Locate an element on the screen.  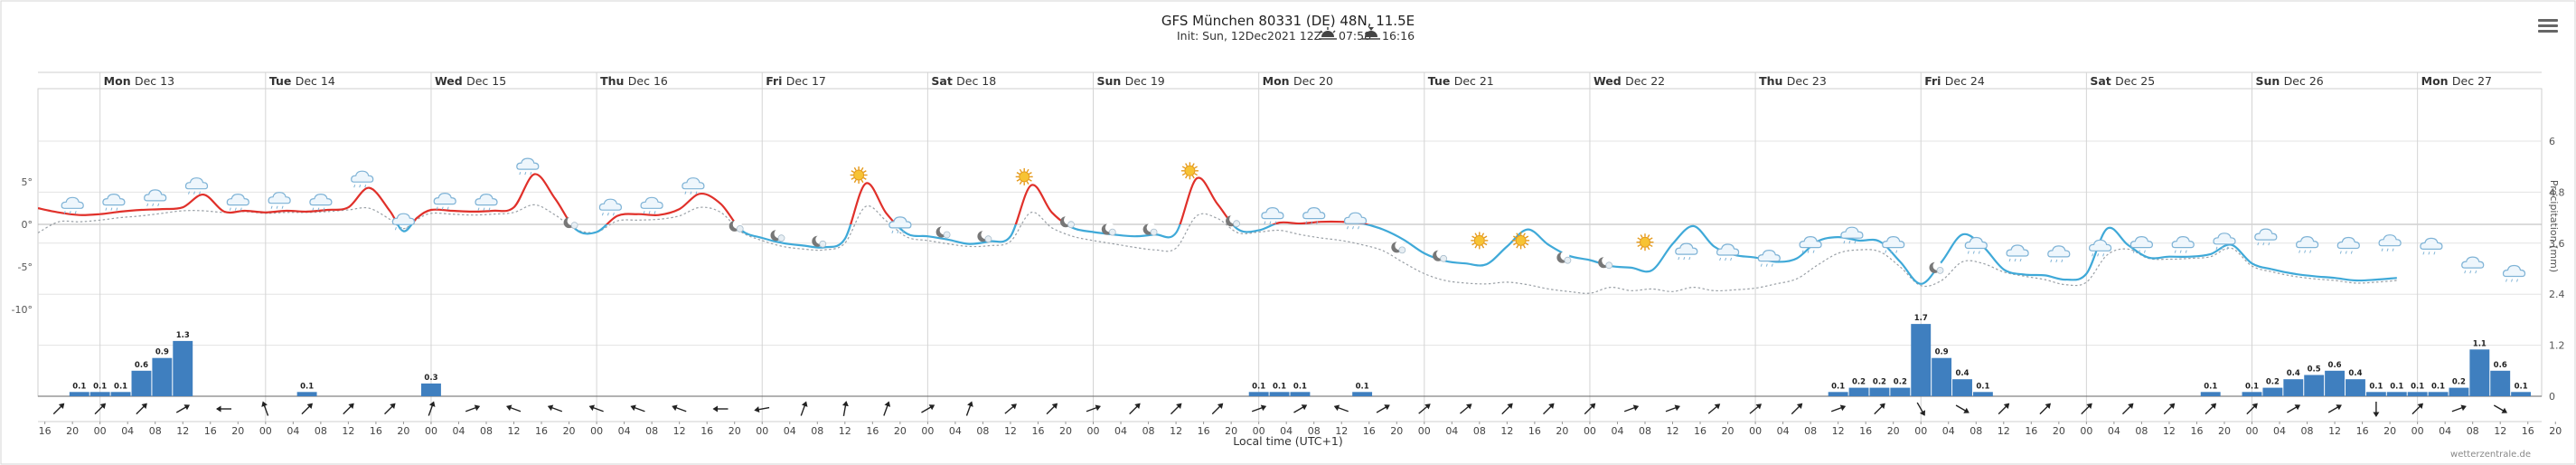
day-label: Thu Dec 16 is located at coordinates (634, 81).